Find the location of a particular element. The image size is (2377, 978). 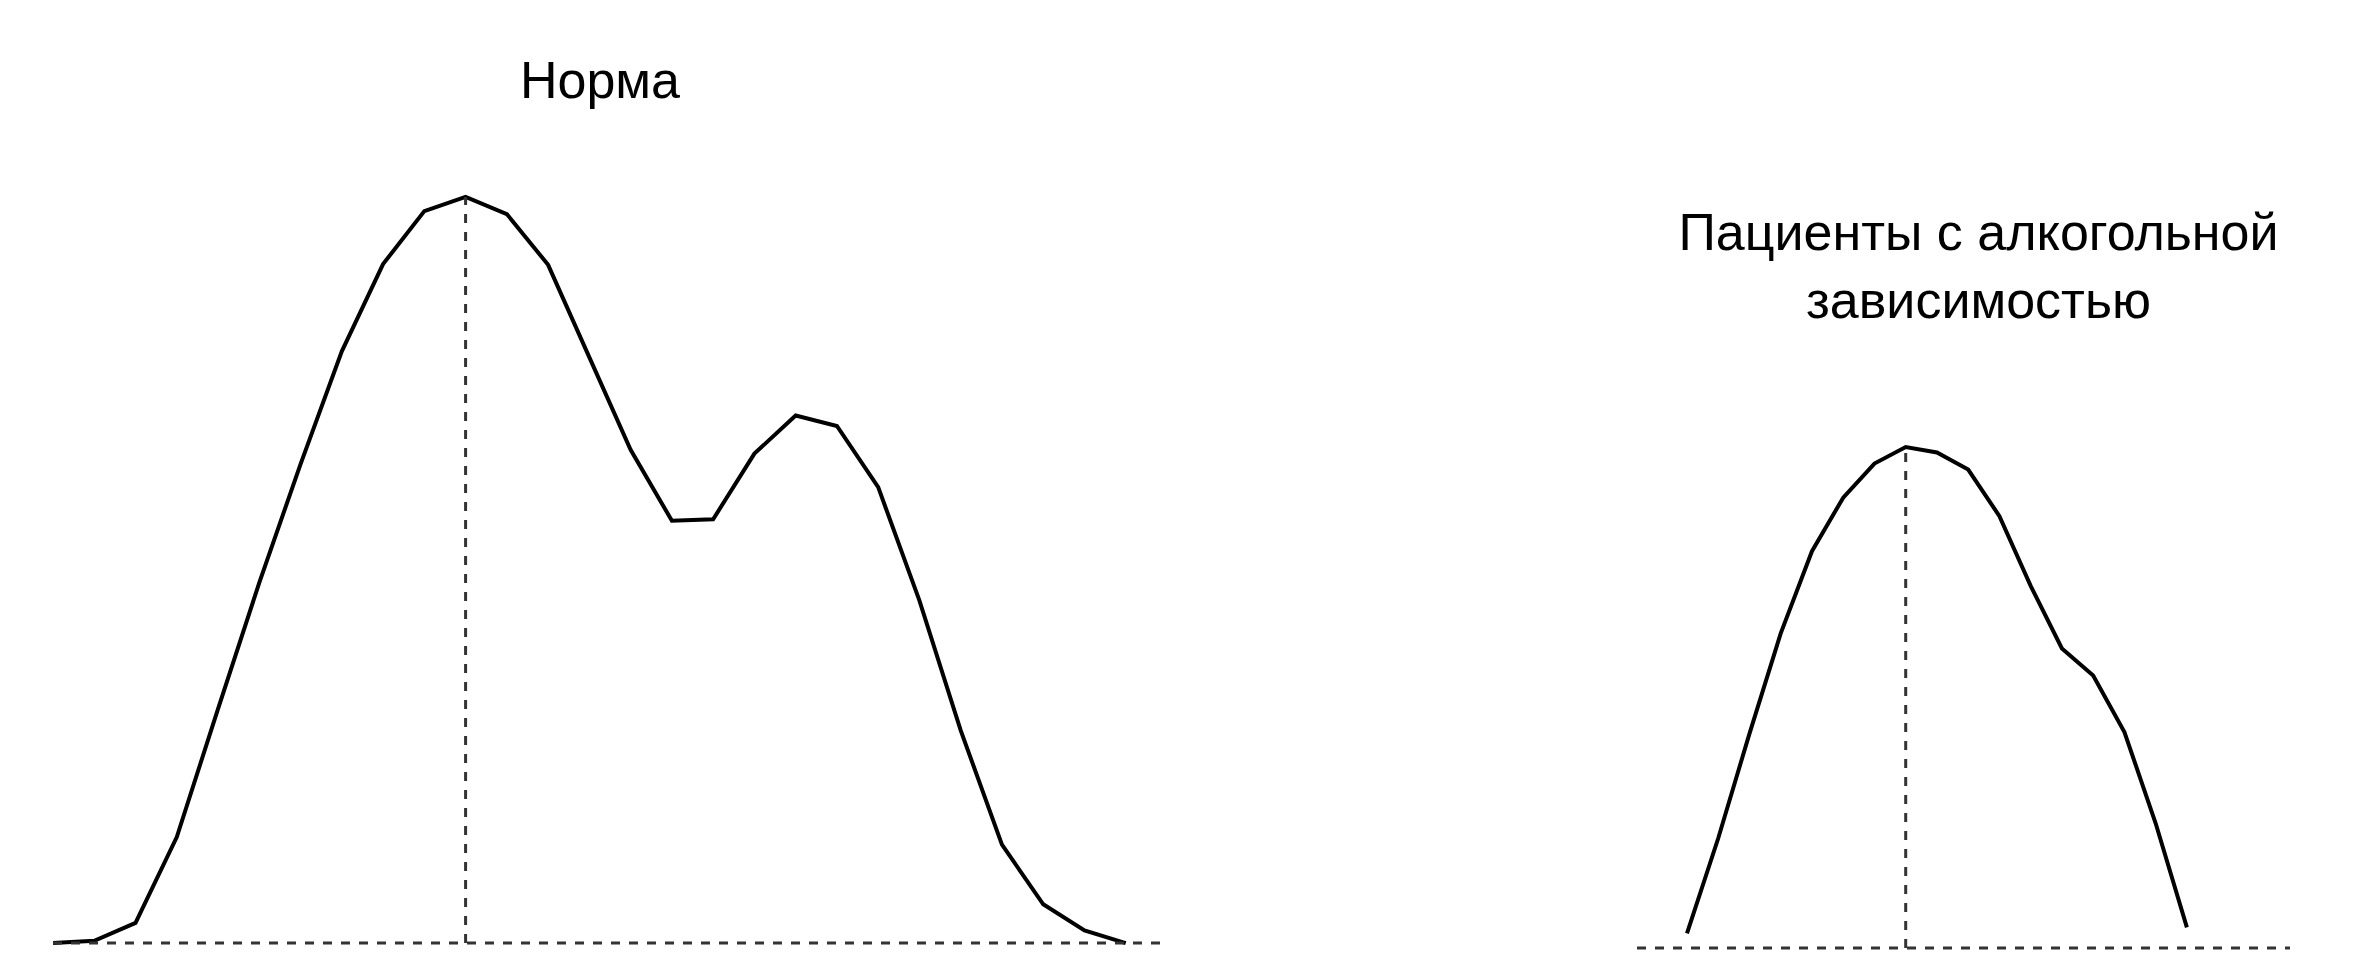

chart-title: Норма is located at coordinates (600, 80).